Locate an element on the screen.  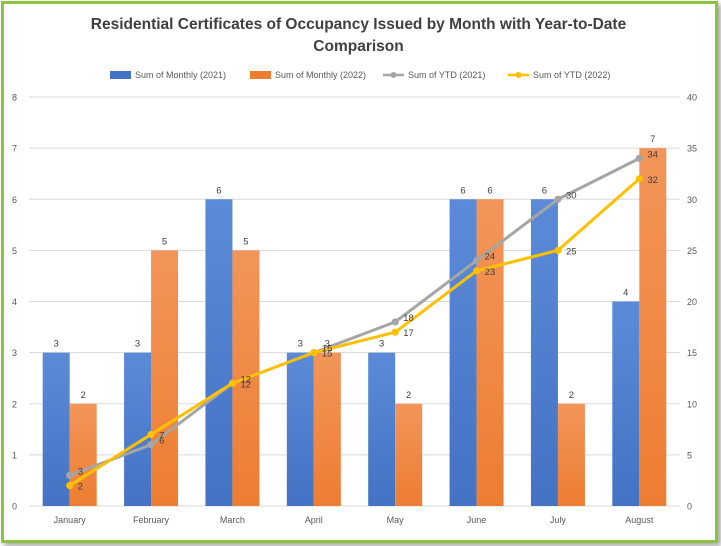
right-axis-tick-label: 5 is located at coordinates (689, 455).